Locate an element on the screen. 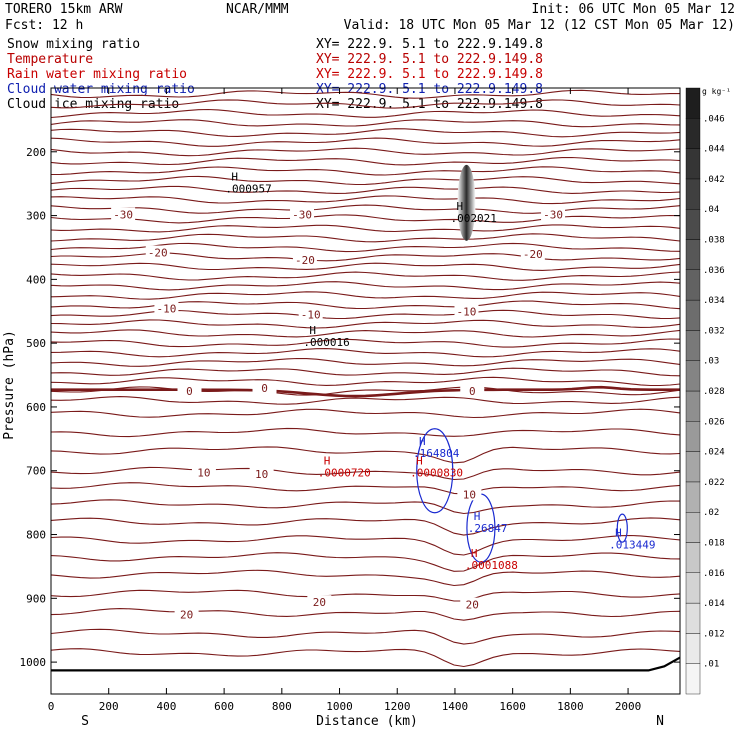 This screenshot has height=745, width=740. colorbar-tick-label: .02 is located at coordinates (711, 513).